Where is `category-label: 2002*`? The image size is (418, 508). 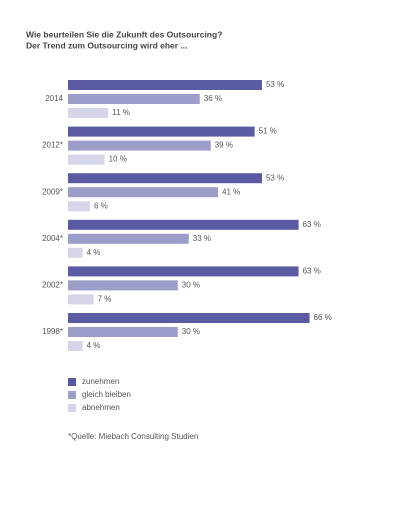
category-label: 2002* is located at coordinates (52, 285).